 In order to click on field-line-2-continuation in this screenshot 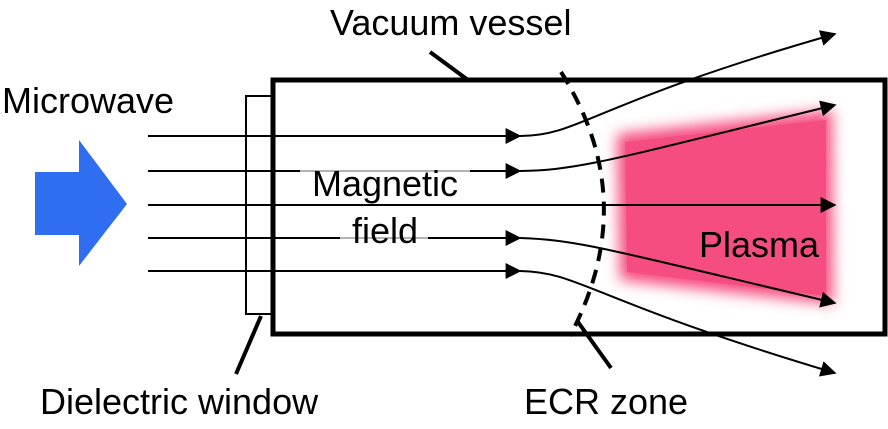, I will do `click(678, 136)`.